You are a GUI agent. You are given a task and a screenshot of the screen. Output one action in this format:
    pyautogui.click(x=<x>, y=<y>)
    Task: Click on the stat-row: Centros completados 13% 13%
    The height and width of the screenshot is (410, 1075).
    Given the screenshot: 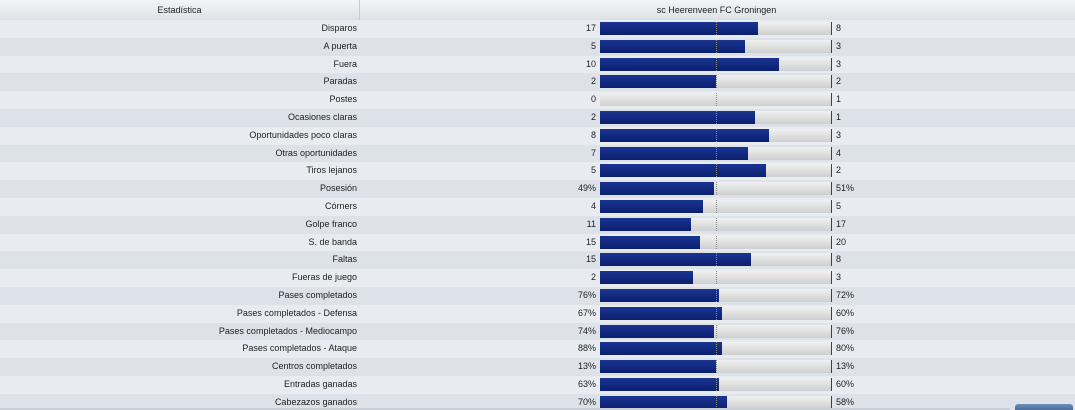 What is the action you would take?
    pyautogui.click(x=537, y=367)
    